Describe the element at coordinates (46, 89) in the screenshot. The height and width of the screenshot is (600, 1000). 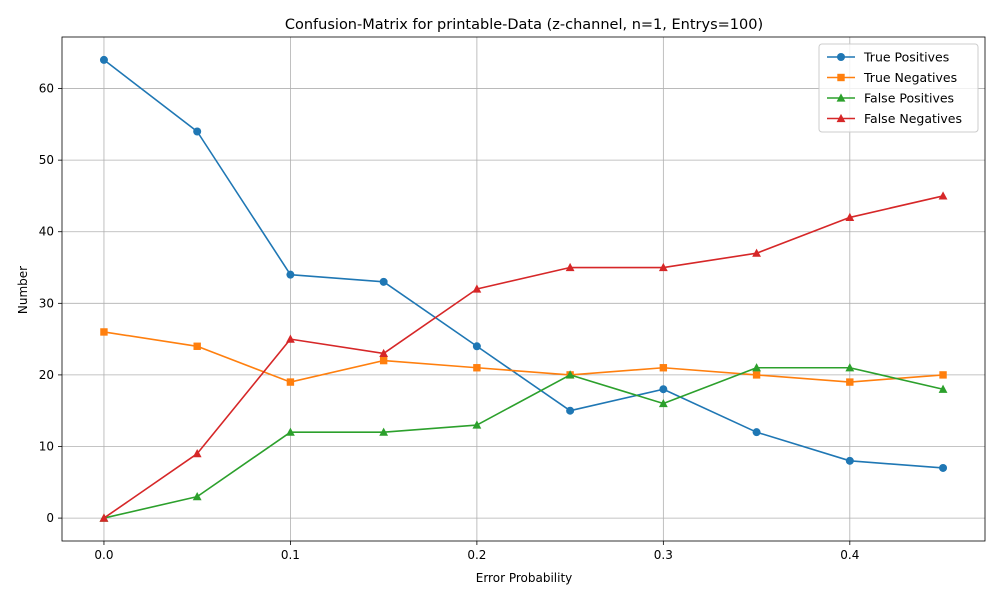
I see `y-tick-label: 60` at that location.